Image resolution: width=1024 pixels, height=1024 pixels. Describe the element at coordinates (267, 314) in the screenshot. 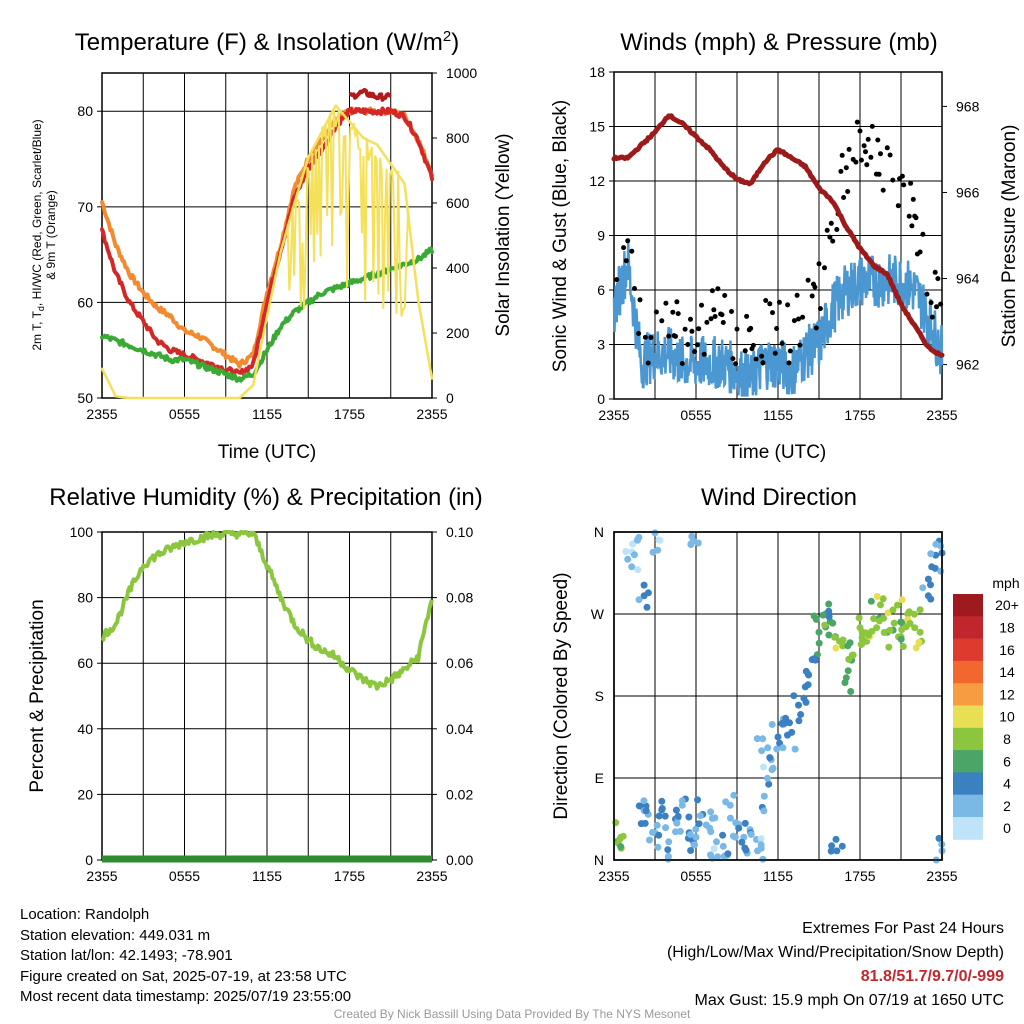

I see `dewpoint-line` at that location.